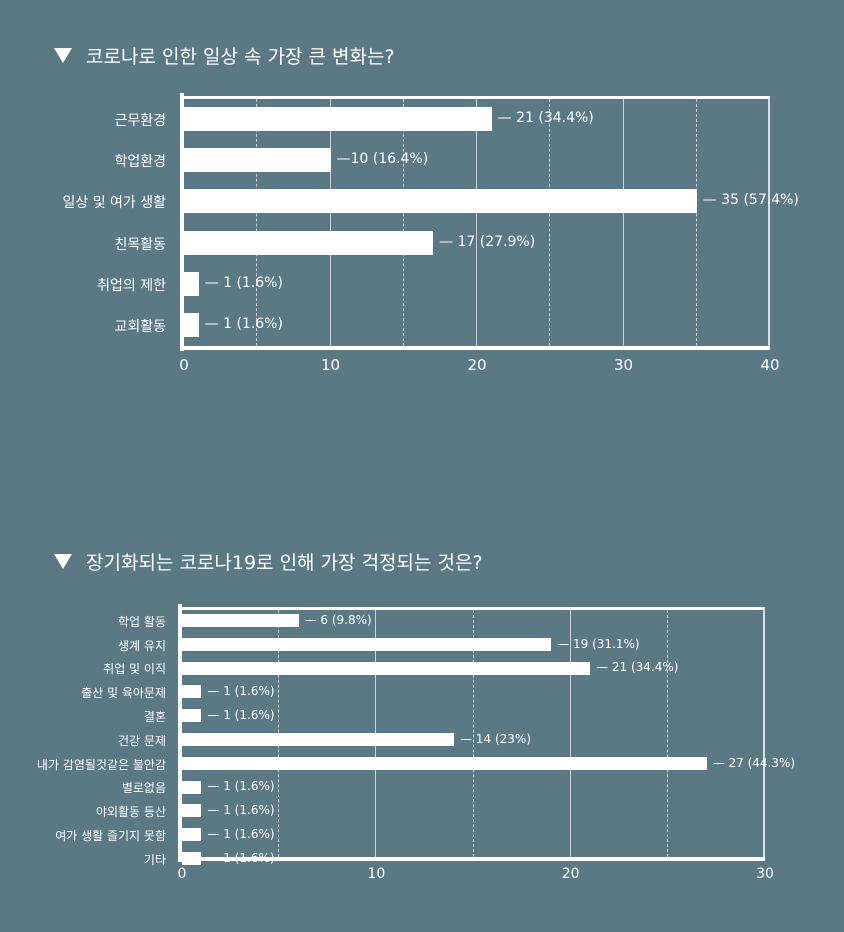 The width and height of the screenshot is (844, 932). I want to click on category-label: 내가 감염될것같은 불안감, so click(101, 764).